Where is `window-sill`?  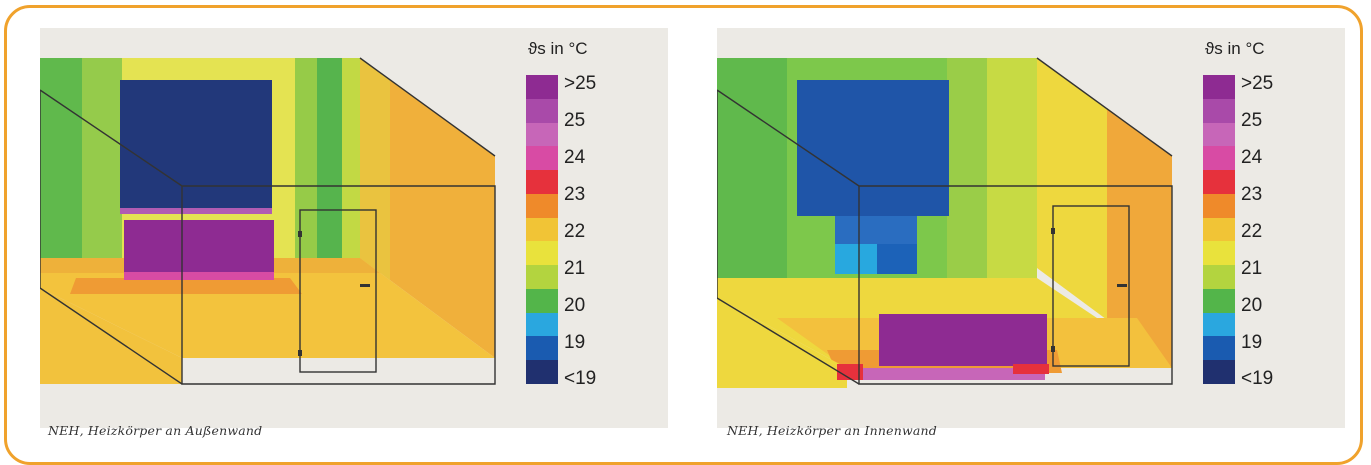
window-sill is located at coordinates (196, 211).